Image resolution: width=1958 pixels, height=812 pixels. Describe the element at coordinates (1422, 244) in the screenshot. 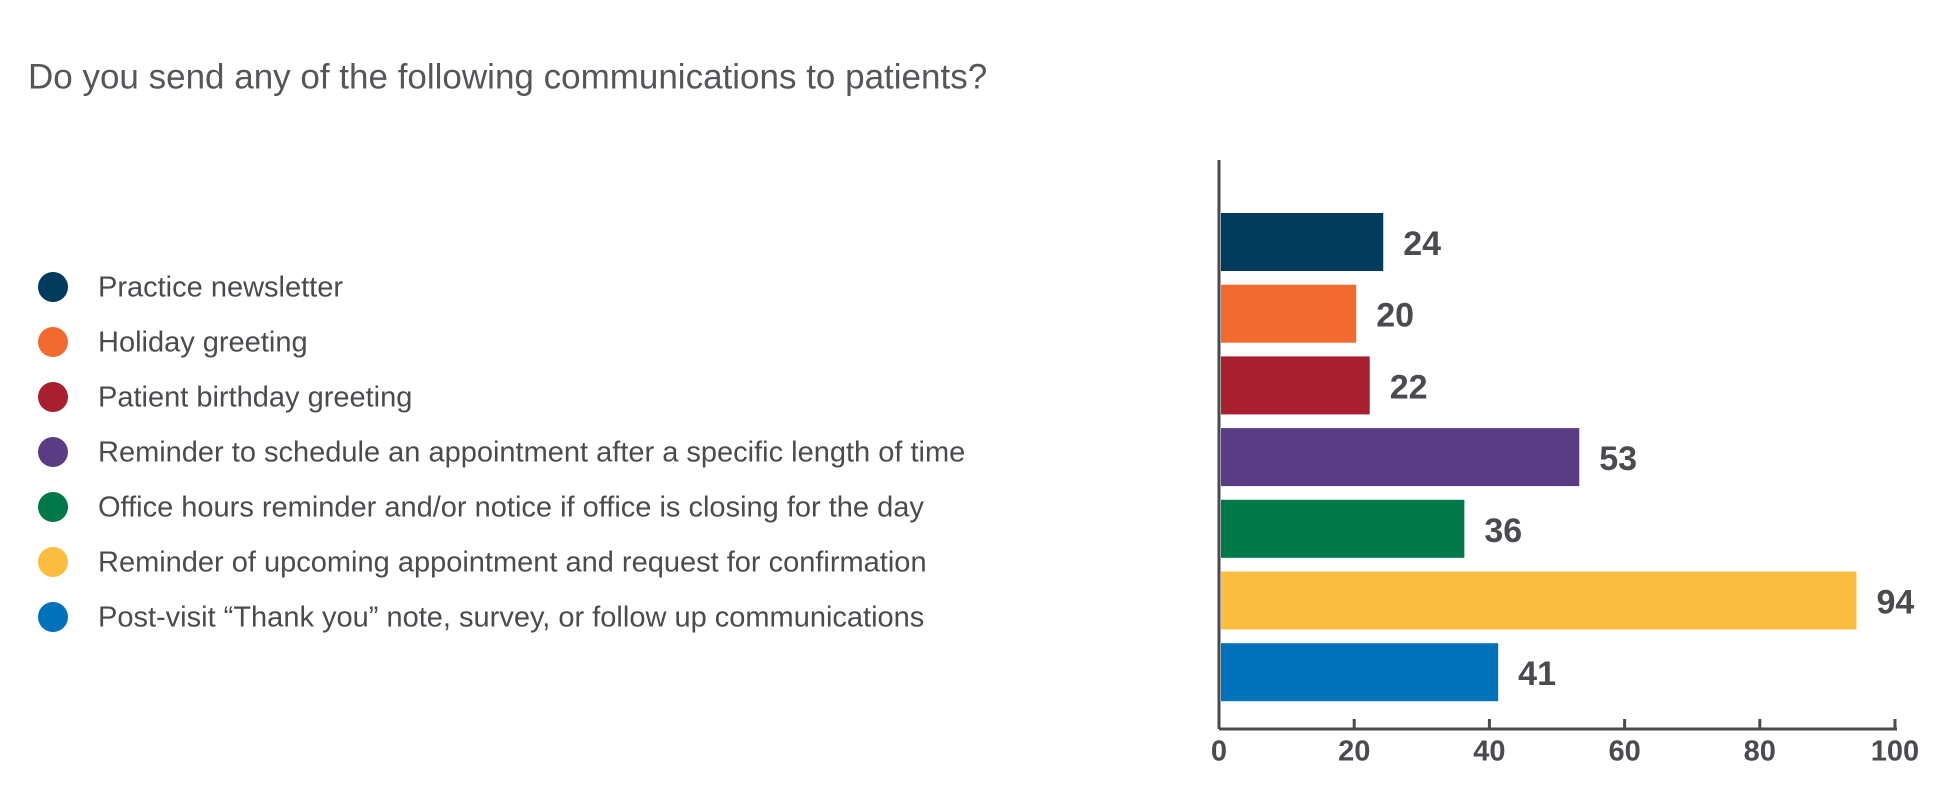

I see `value-label: 24` at that location.